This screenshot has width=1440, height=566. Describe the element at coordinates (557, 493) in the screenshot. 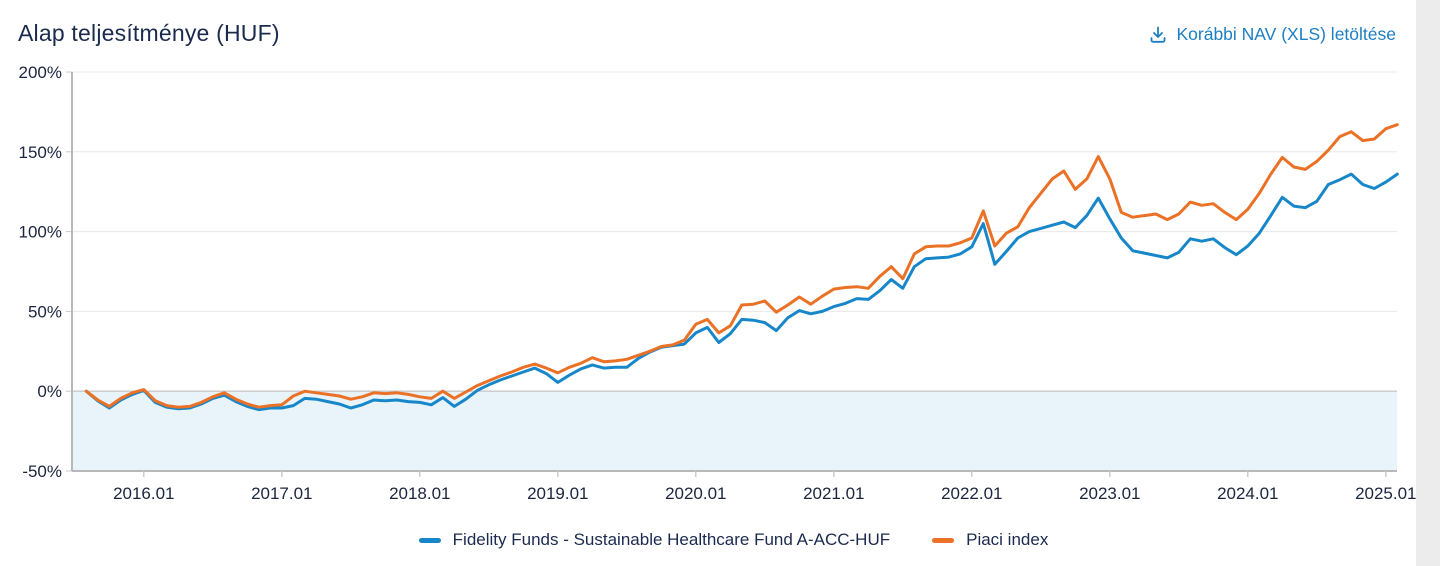

I see `x-axis-label: 2019.01` at that location.